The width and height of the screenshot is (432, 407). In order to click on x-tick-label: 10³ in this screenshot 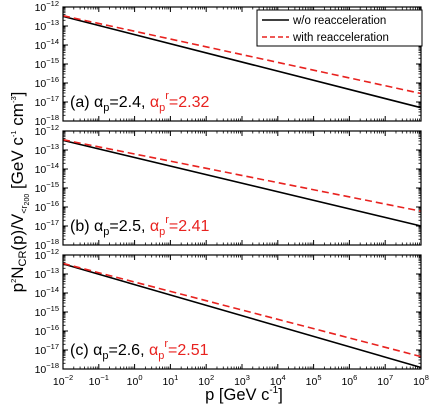, I will do `click(242, 380)`.